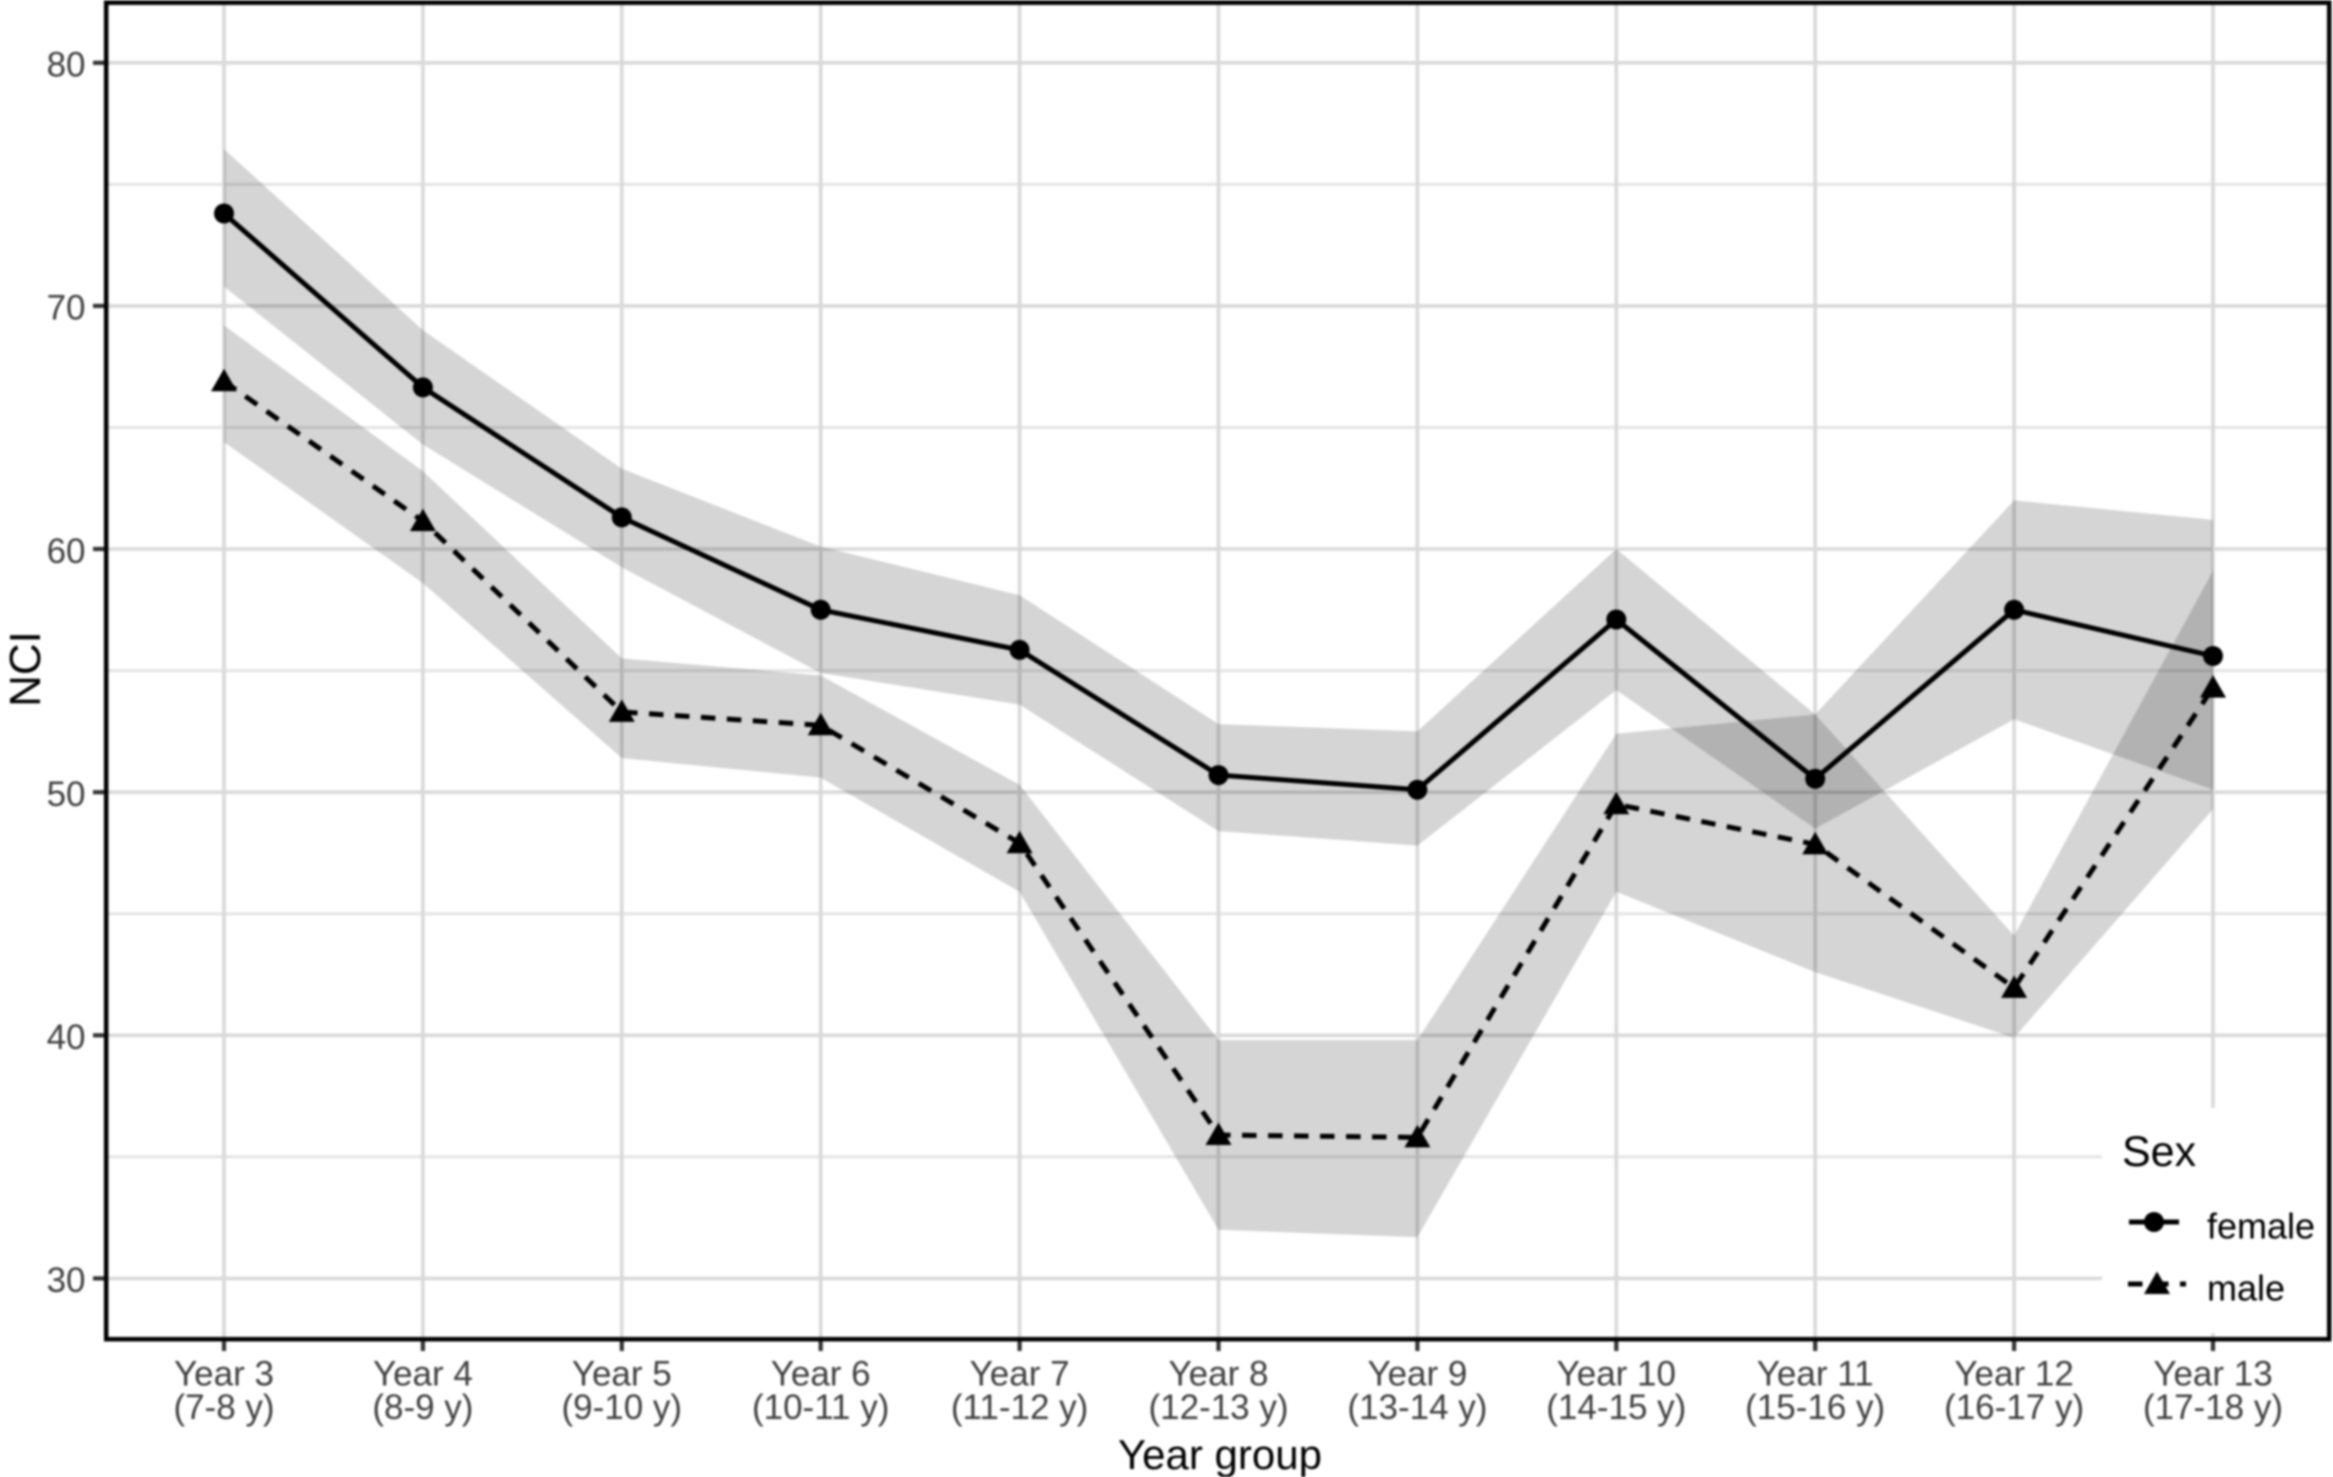 The height and width of the screenshot is (1477, 2333). I want to click on svg-text: Year 4, so click(423, 1374).